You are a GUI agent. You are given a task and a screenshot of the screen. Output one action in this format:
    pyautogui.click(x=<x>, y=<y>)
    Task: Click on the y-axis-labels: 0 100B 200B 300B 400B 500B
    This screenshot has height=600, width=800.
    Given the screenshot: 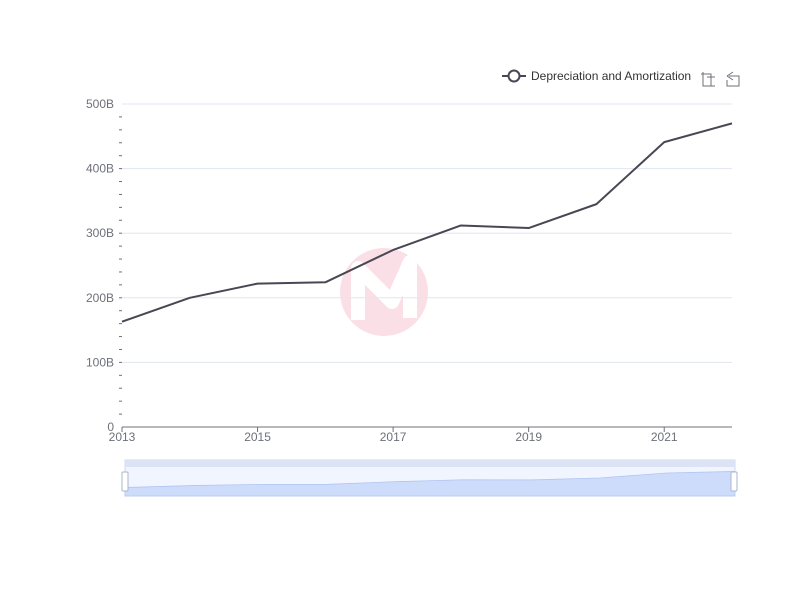 What is the action you would take?
    pyautogui.click(x=100, y=265)
    